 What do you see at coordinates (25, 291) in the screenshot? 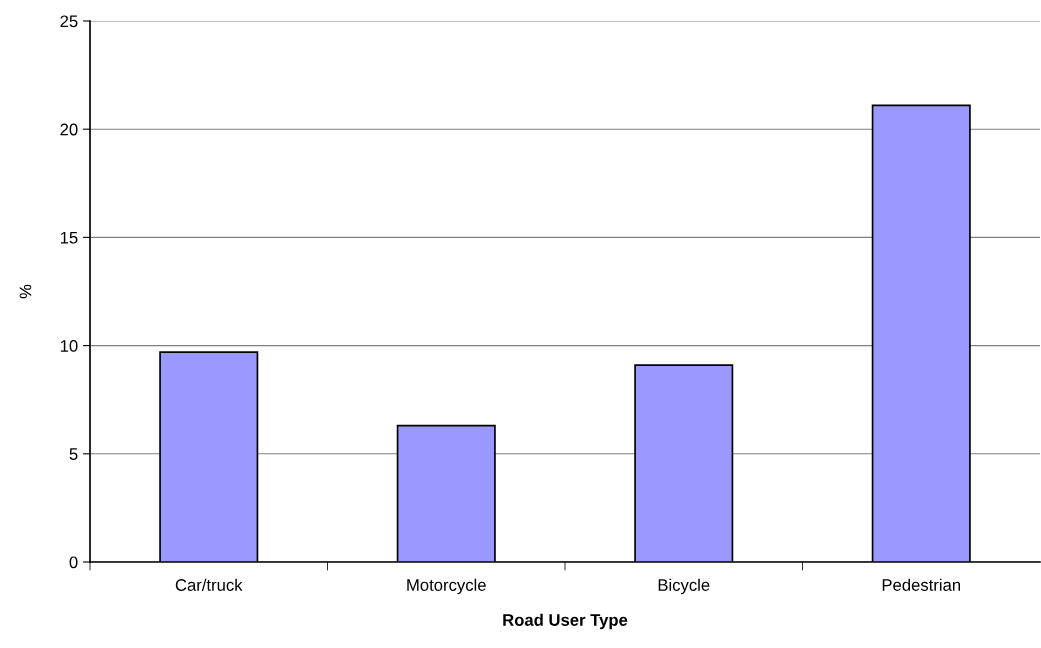
I see `y-axis-title: %` at bounding box center [25, 291].